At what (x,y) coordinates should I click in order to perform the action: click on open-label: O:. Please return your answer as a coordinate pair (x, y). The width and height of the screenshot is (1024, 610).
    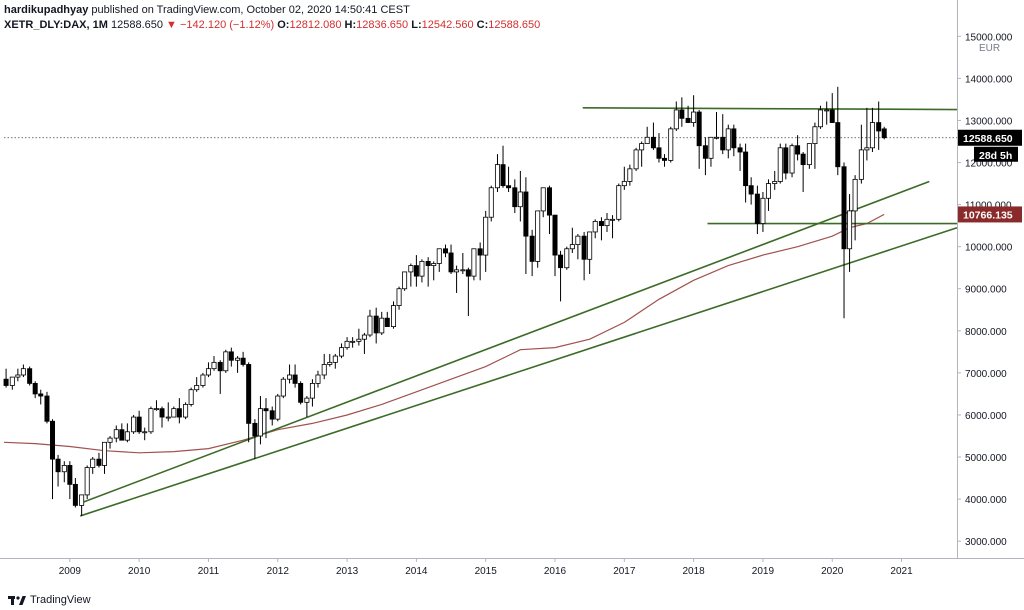
    Looking at the image, I should click on (283, 25).